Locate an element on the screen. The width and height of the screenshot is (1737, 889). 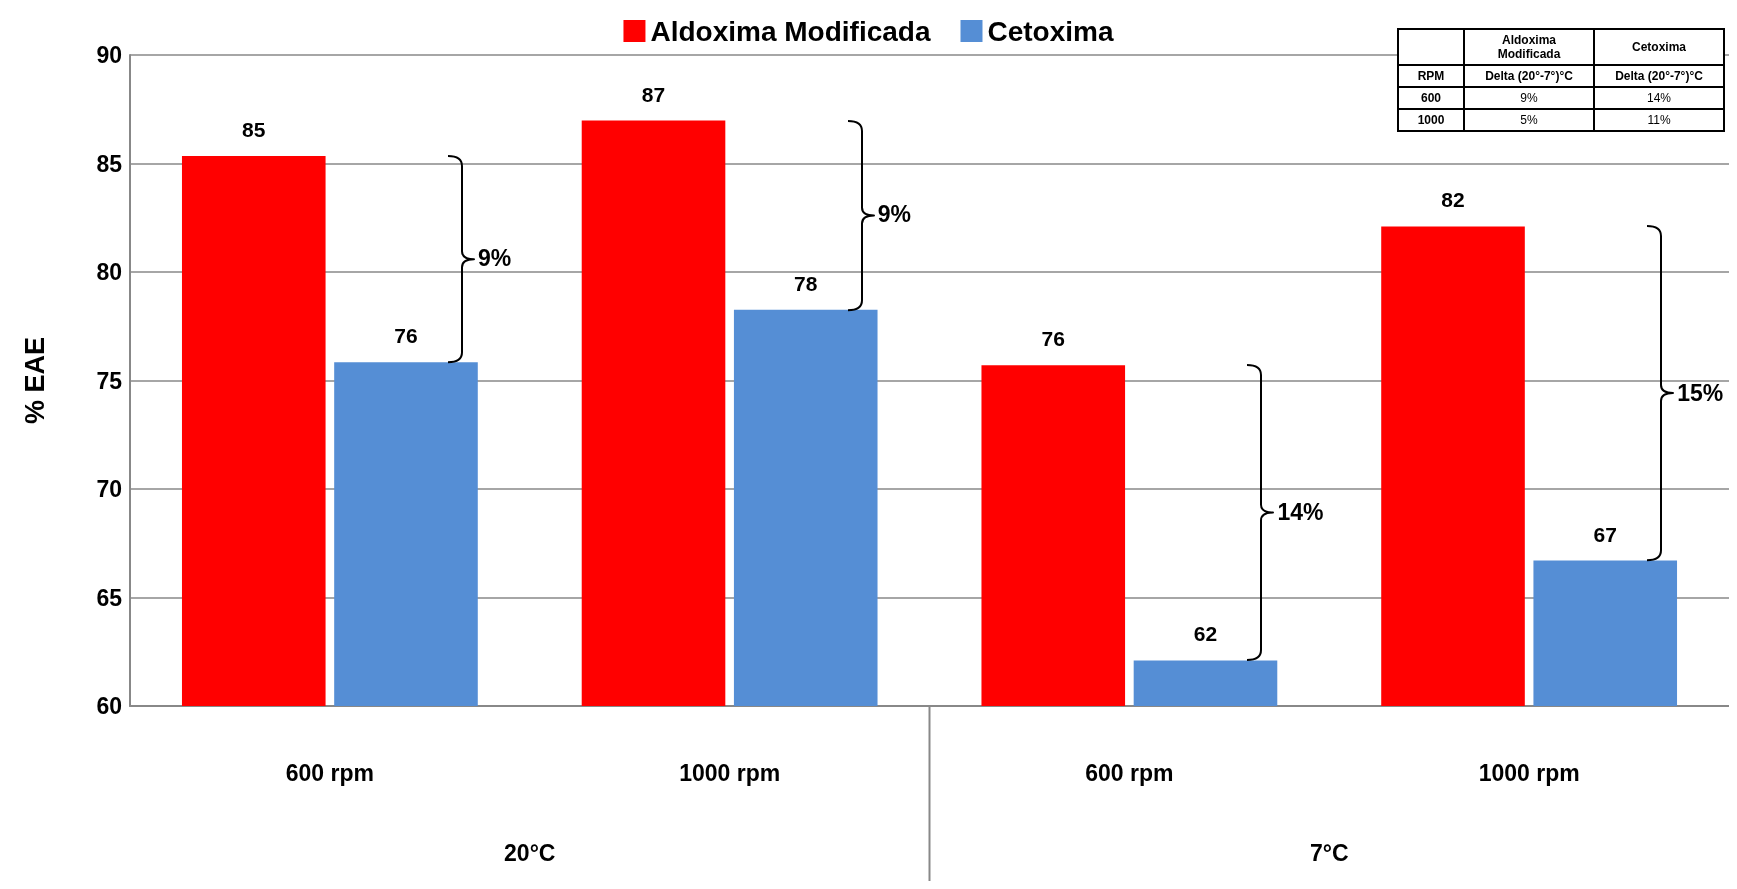
category-label: 600 is located at coordinates (1431, 98).